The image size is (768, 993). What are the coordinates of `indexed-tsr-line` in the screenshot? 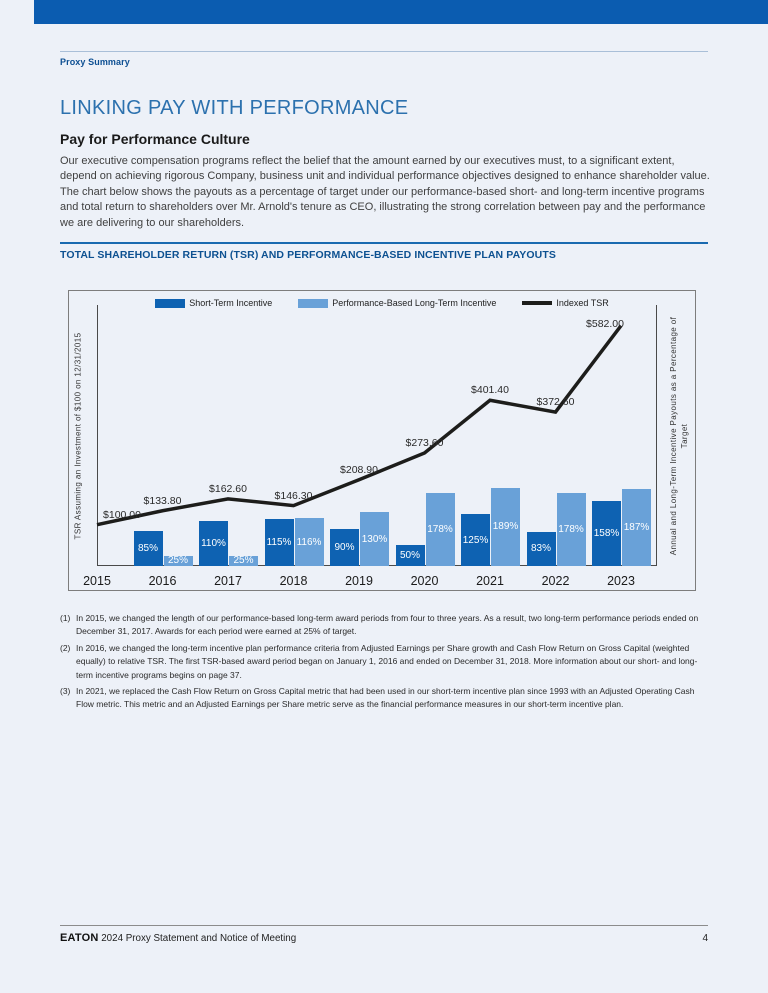 It's located at (359, 425).